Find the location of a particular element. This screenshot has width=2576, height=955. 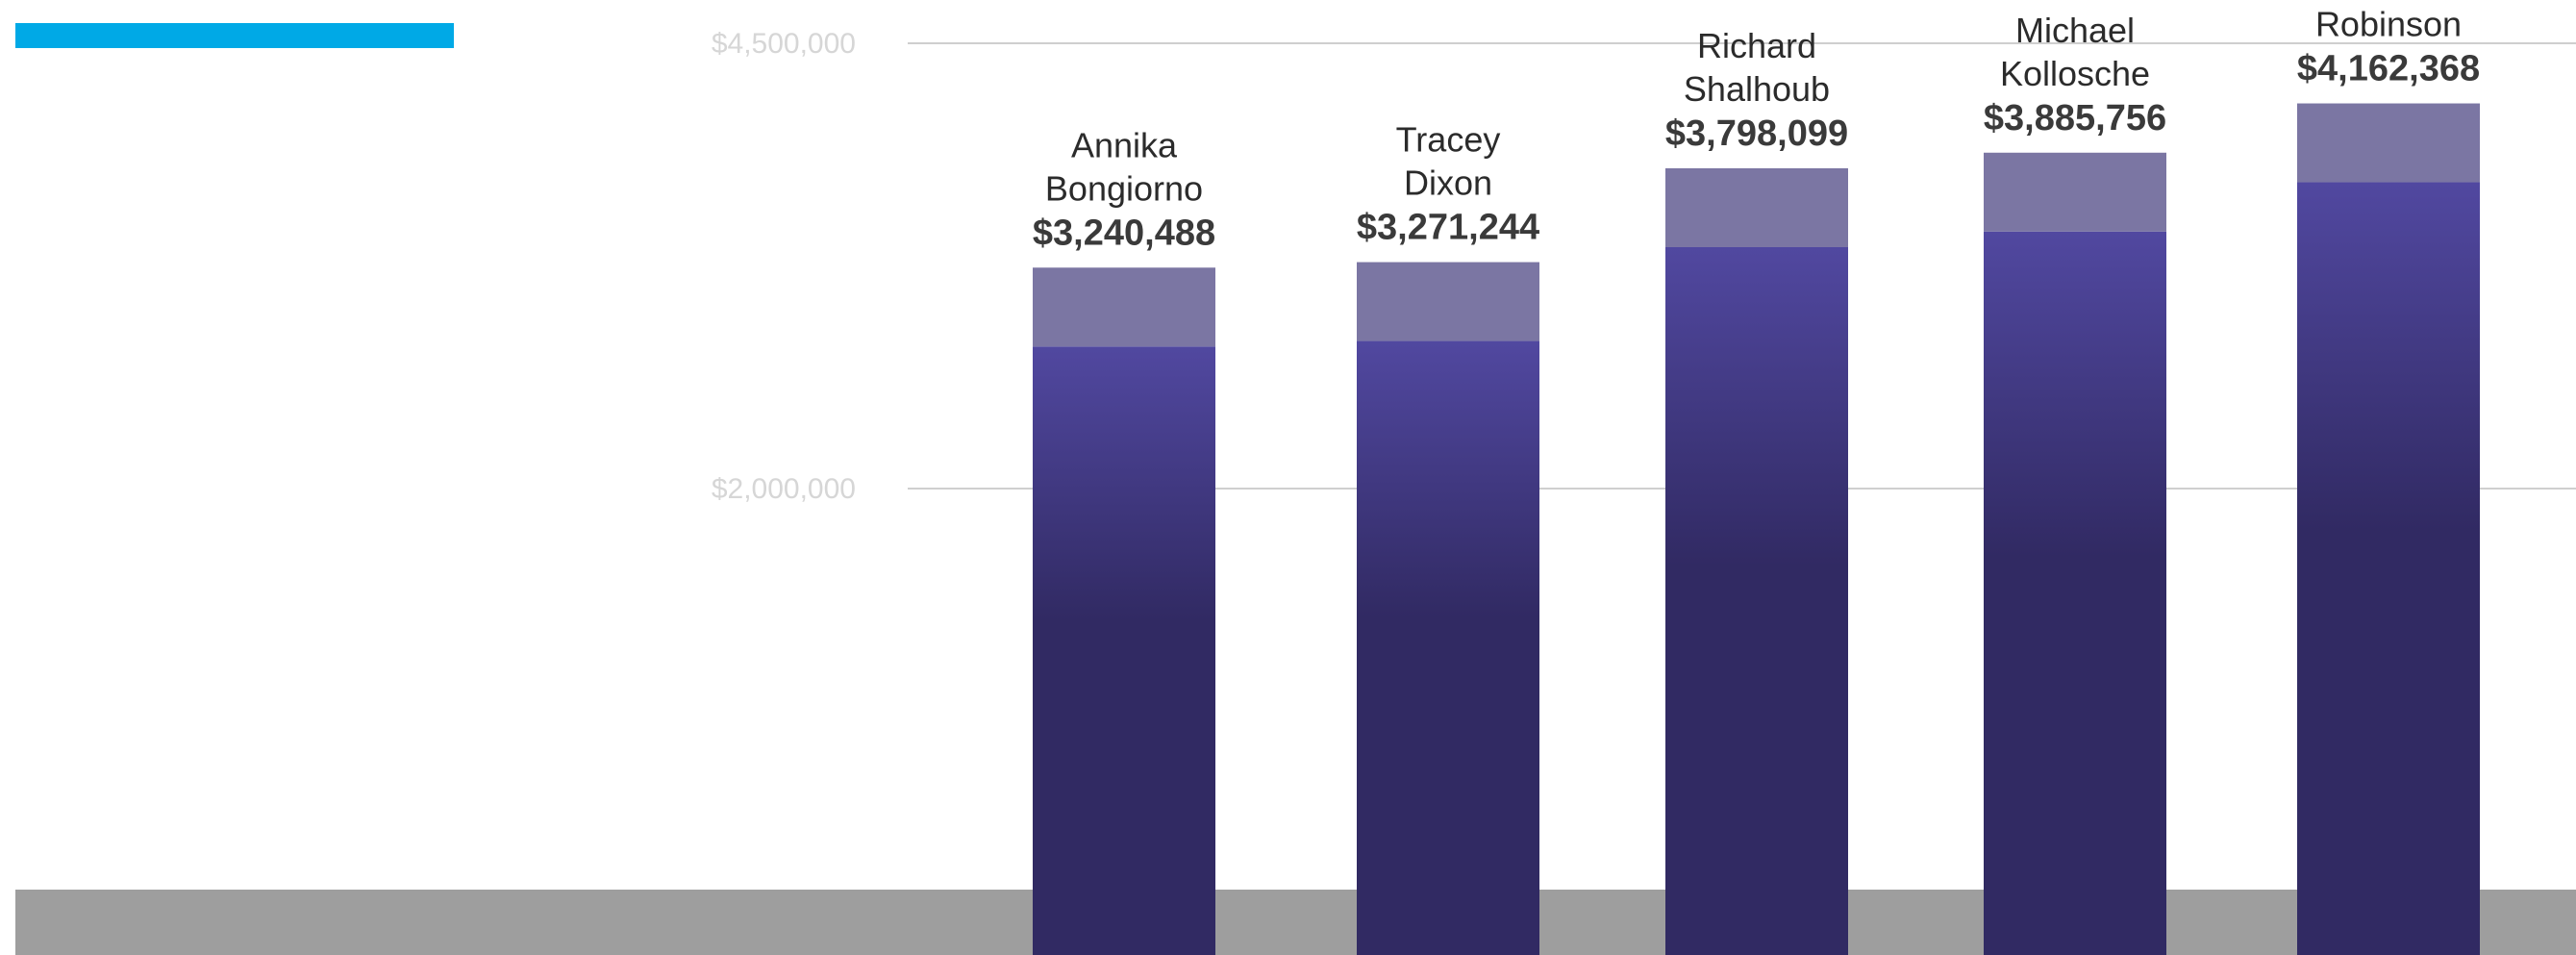

y-tick-label: $2,000,000 is located at coordinates (784, 489).